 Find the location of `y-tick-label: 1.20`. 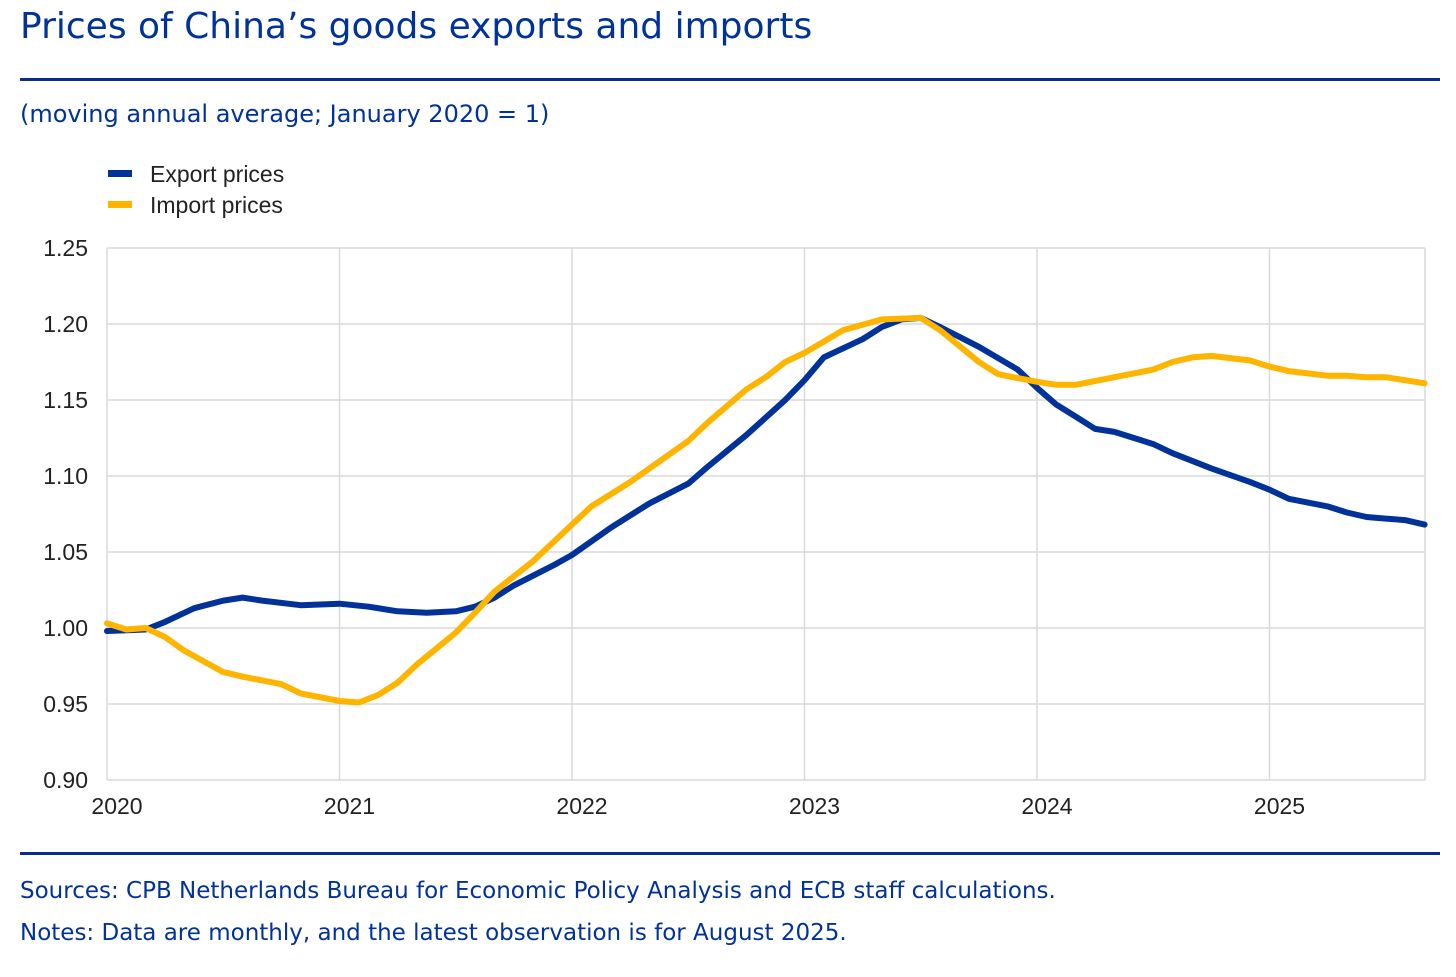

y-tick-label: 1.20 is located at coordinates (65, 324).